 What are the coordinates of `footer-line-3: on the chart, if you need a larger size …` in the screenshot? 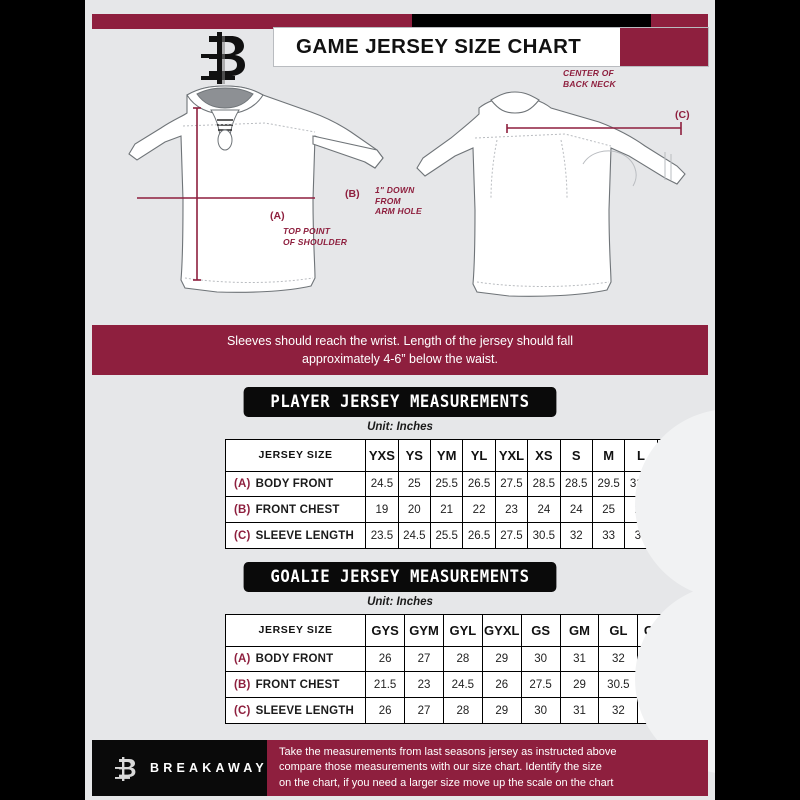 It's located at (446, 782).